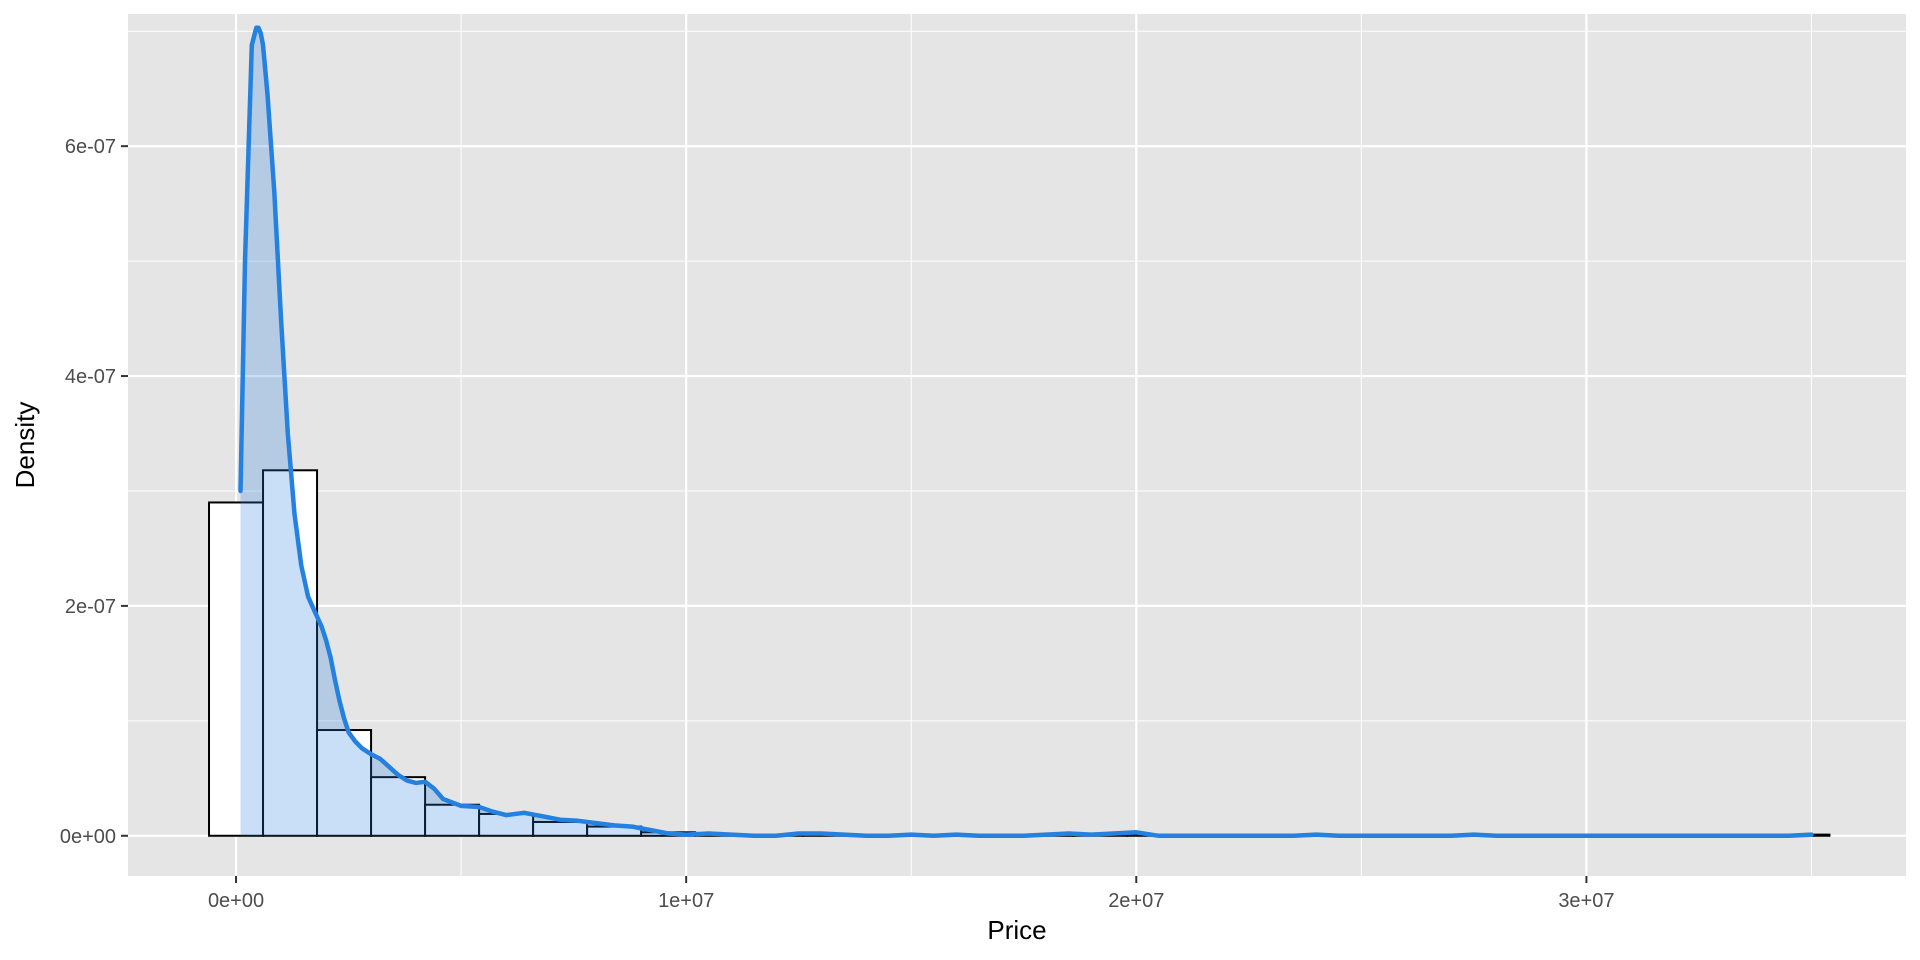  Describe the element at coordinates (911, 901) in the screenshot. I see `x-axis-tick-labels: 0e+00 1e+07 2e+07 3e+07` at that location.